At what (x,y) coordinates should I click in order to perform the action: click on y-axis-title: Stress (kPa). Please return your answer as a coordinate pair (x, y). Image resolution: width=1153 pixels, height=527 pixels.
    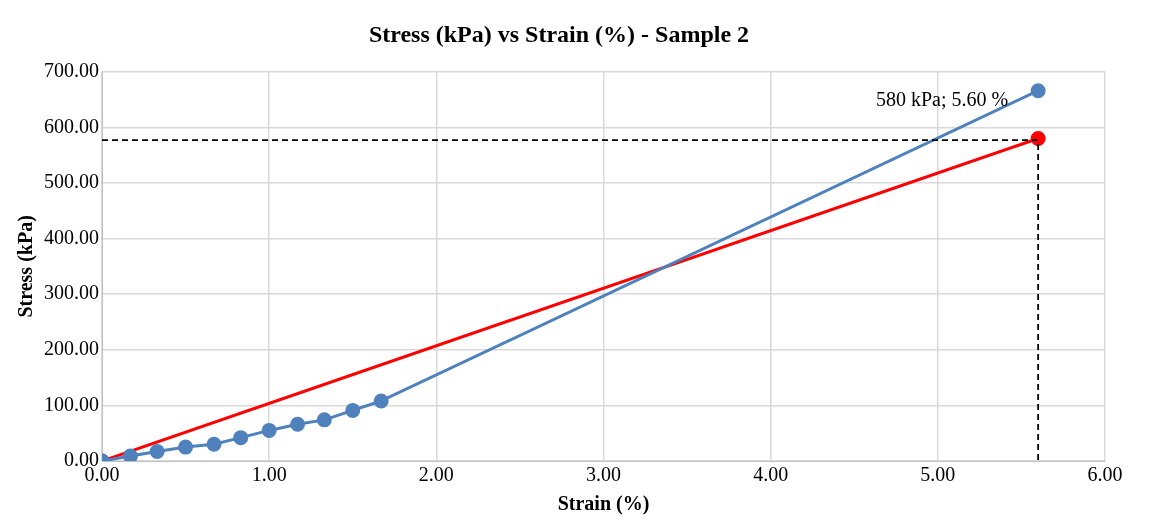
    Looking at the image, I should click on (26, 266).